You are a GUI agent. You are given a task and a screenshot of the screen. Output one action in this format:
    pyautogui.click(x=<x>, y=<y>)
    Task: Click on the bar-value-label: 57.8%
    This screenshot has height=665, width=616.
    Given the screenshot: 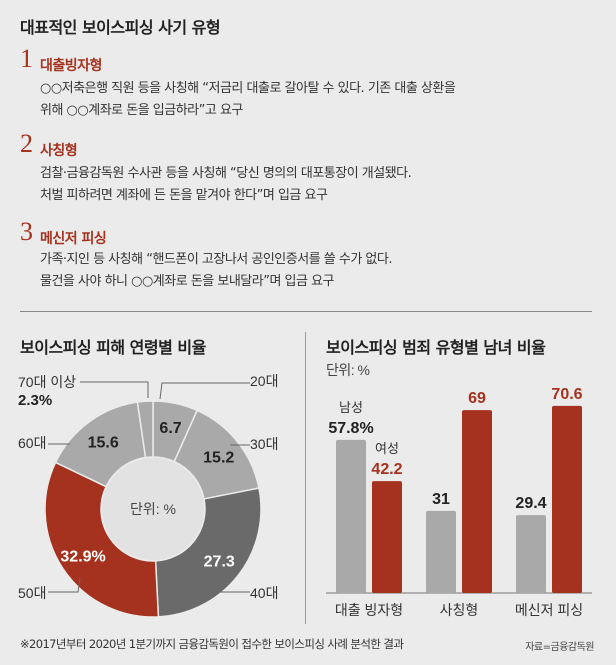 What is the action you would take?
    pyautogui.click(x=350, y=428)
    